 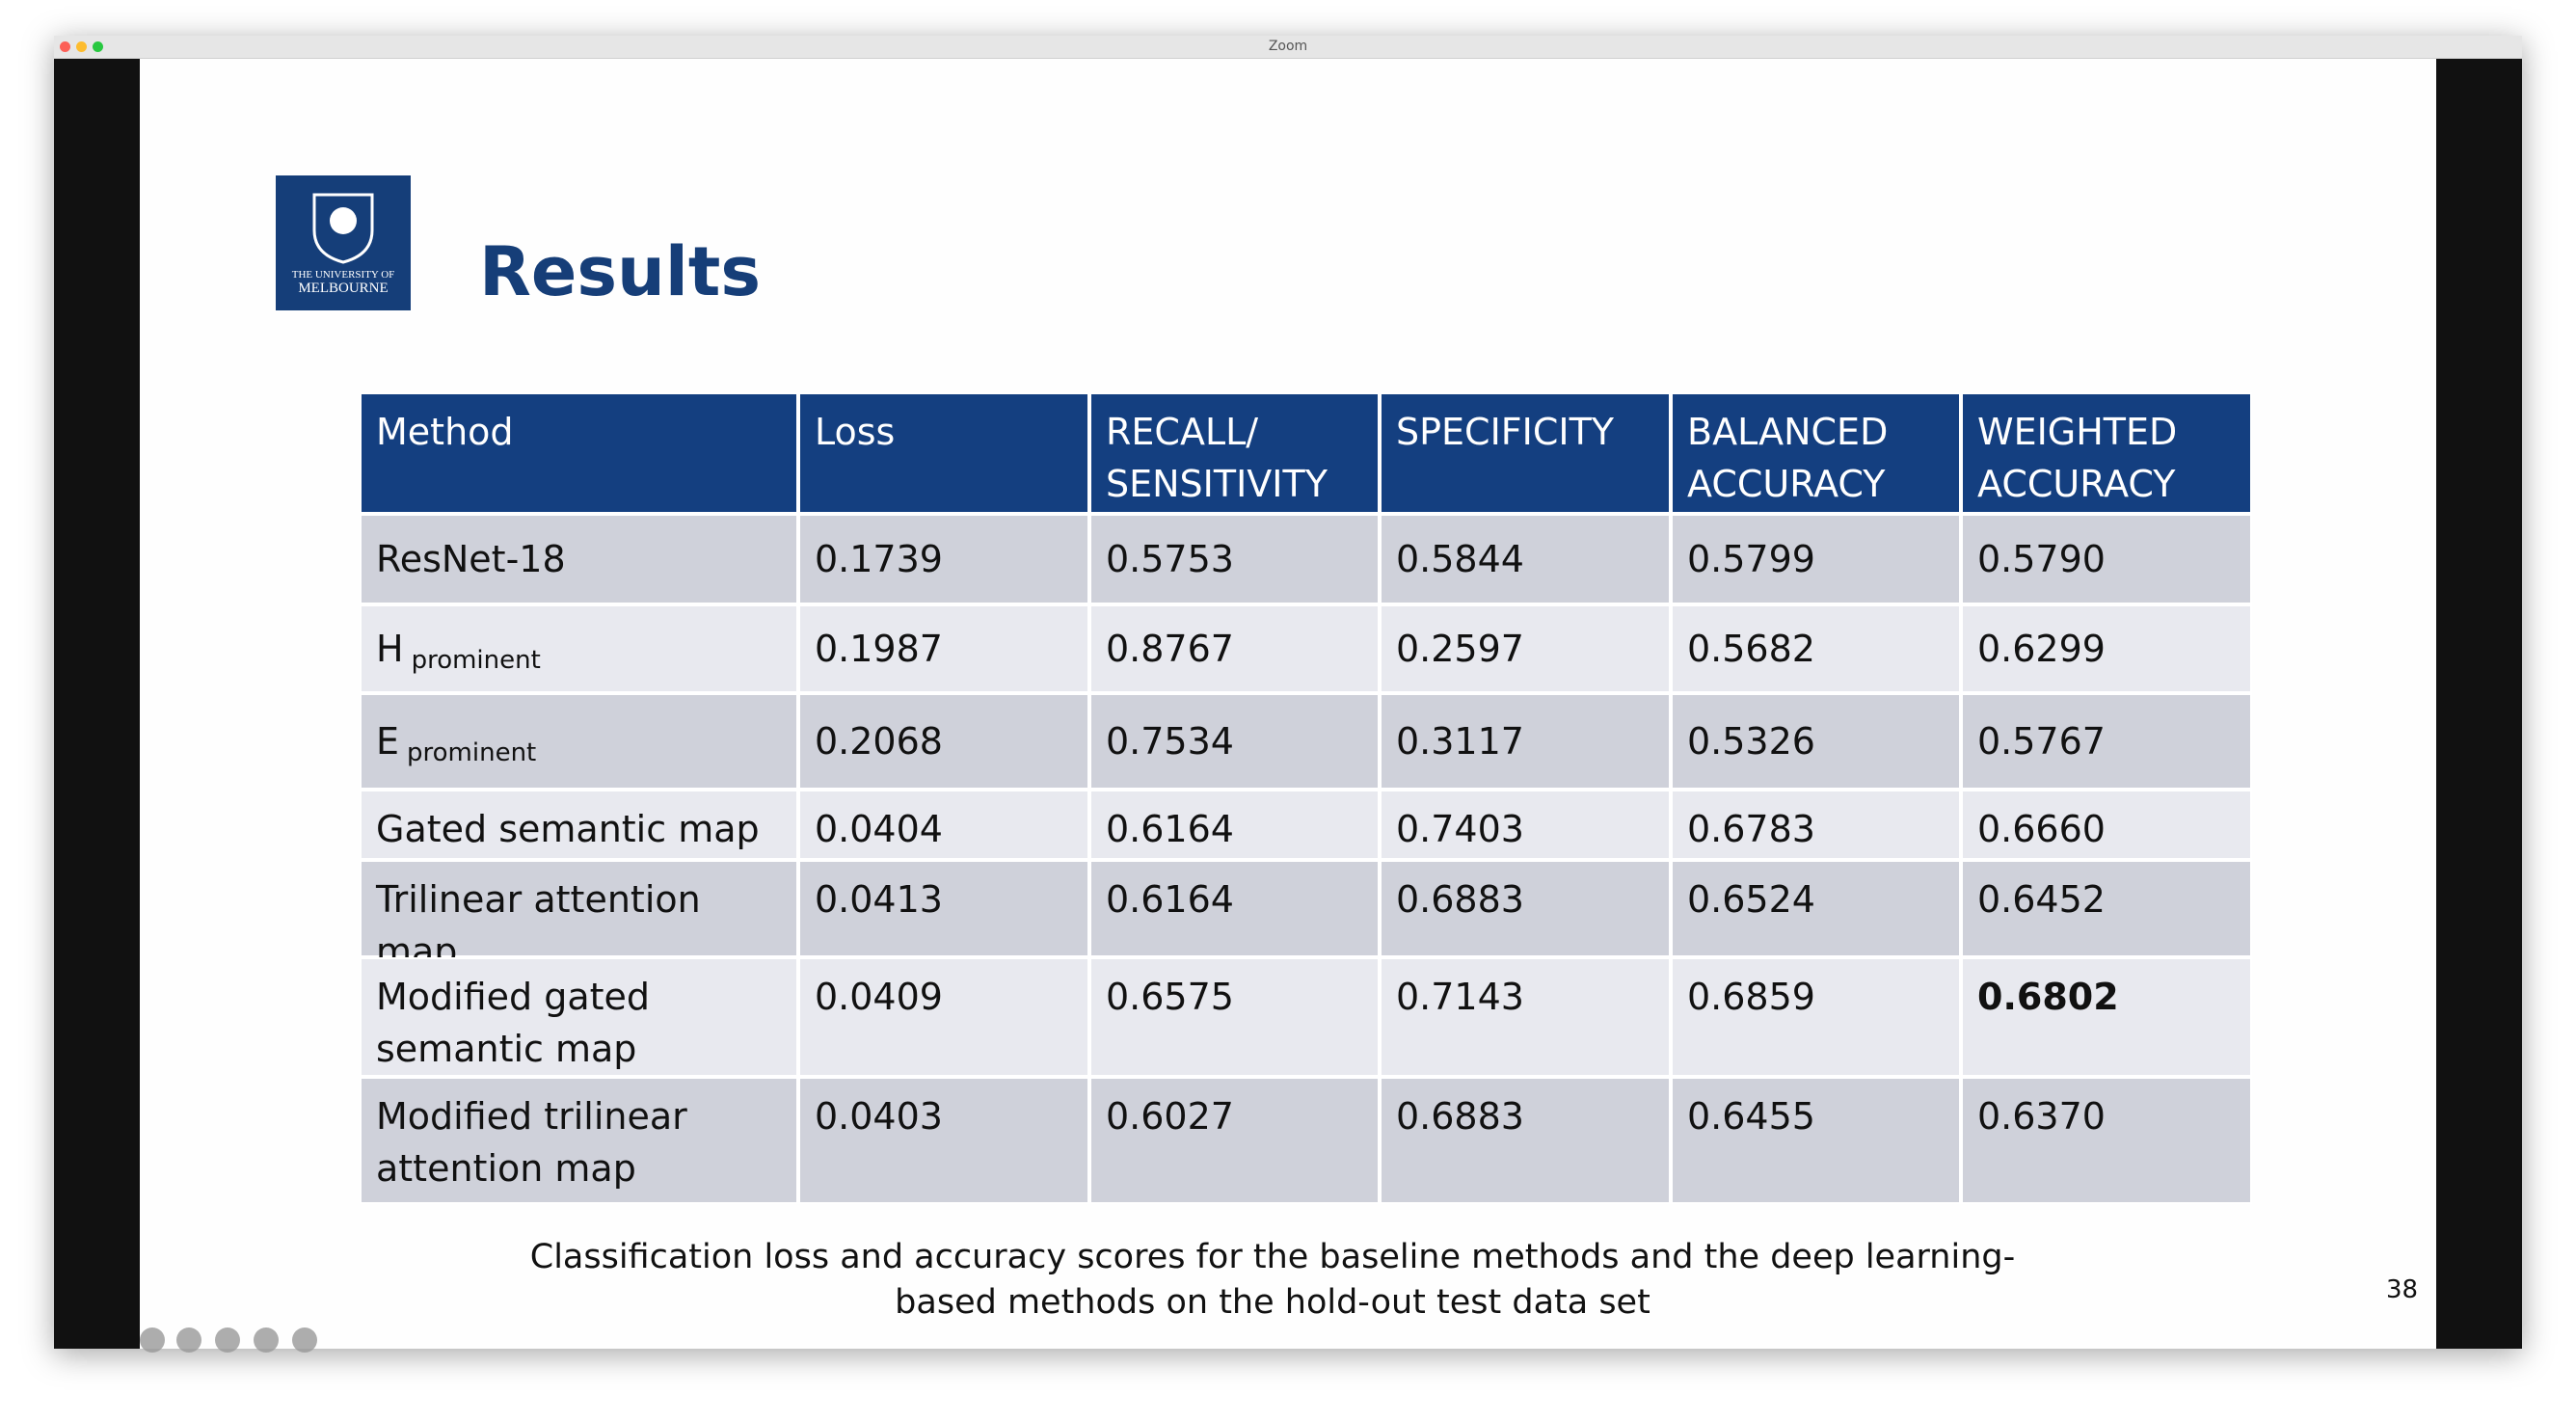 What do you see at coordinates (1751, 559) in the screenshot?
I see `score: 0.5799` at bounding box center [1751, 559].